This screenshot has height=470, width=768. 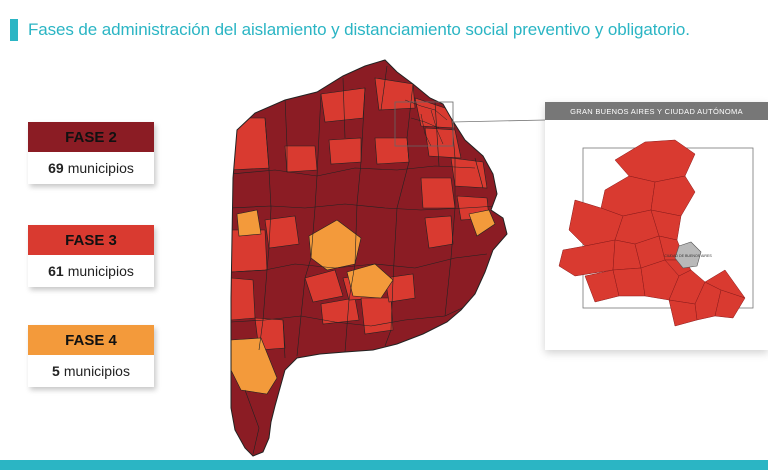 What do you see at coordinates (656, 111) in the screenshot?
I see `inset-title: GRAN BUENOS AIRES Y CIUDAD AUTÓNOMA` at bounding box center [656, 111].